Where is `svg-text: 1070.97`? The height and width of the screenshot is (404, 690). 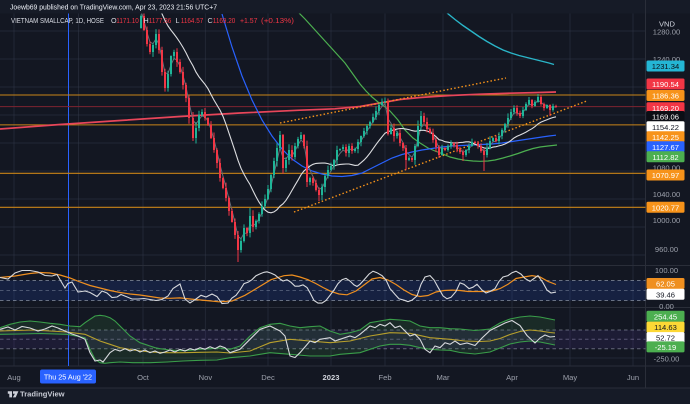 svg-text: 1070.97 is located at coordinates (665, 175).